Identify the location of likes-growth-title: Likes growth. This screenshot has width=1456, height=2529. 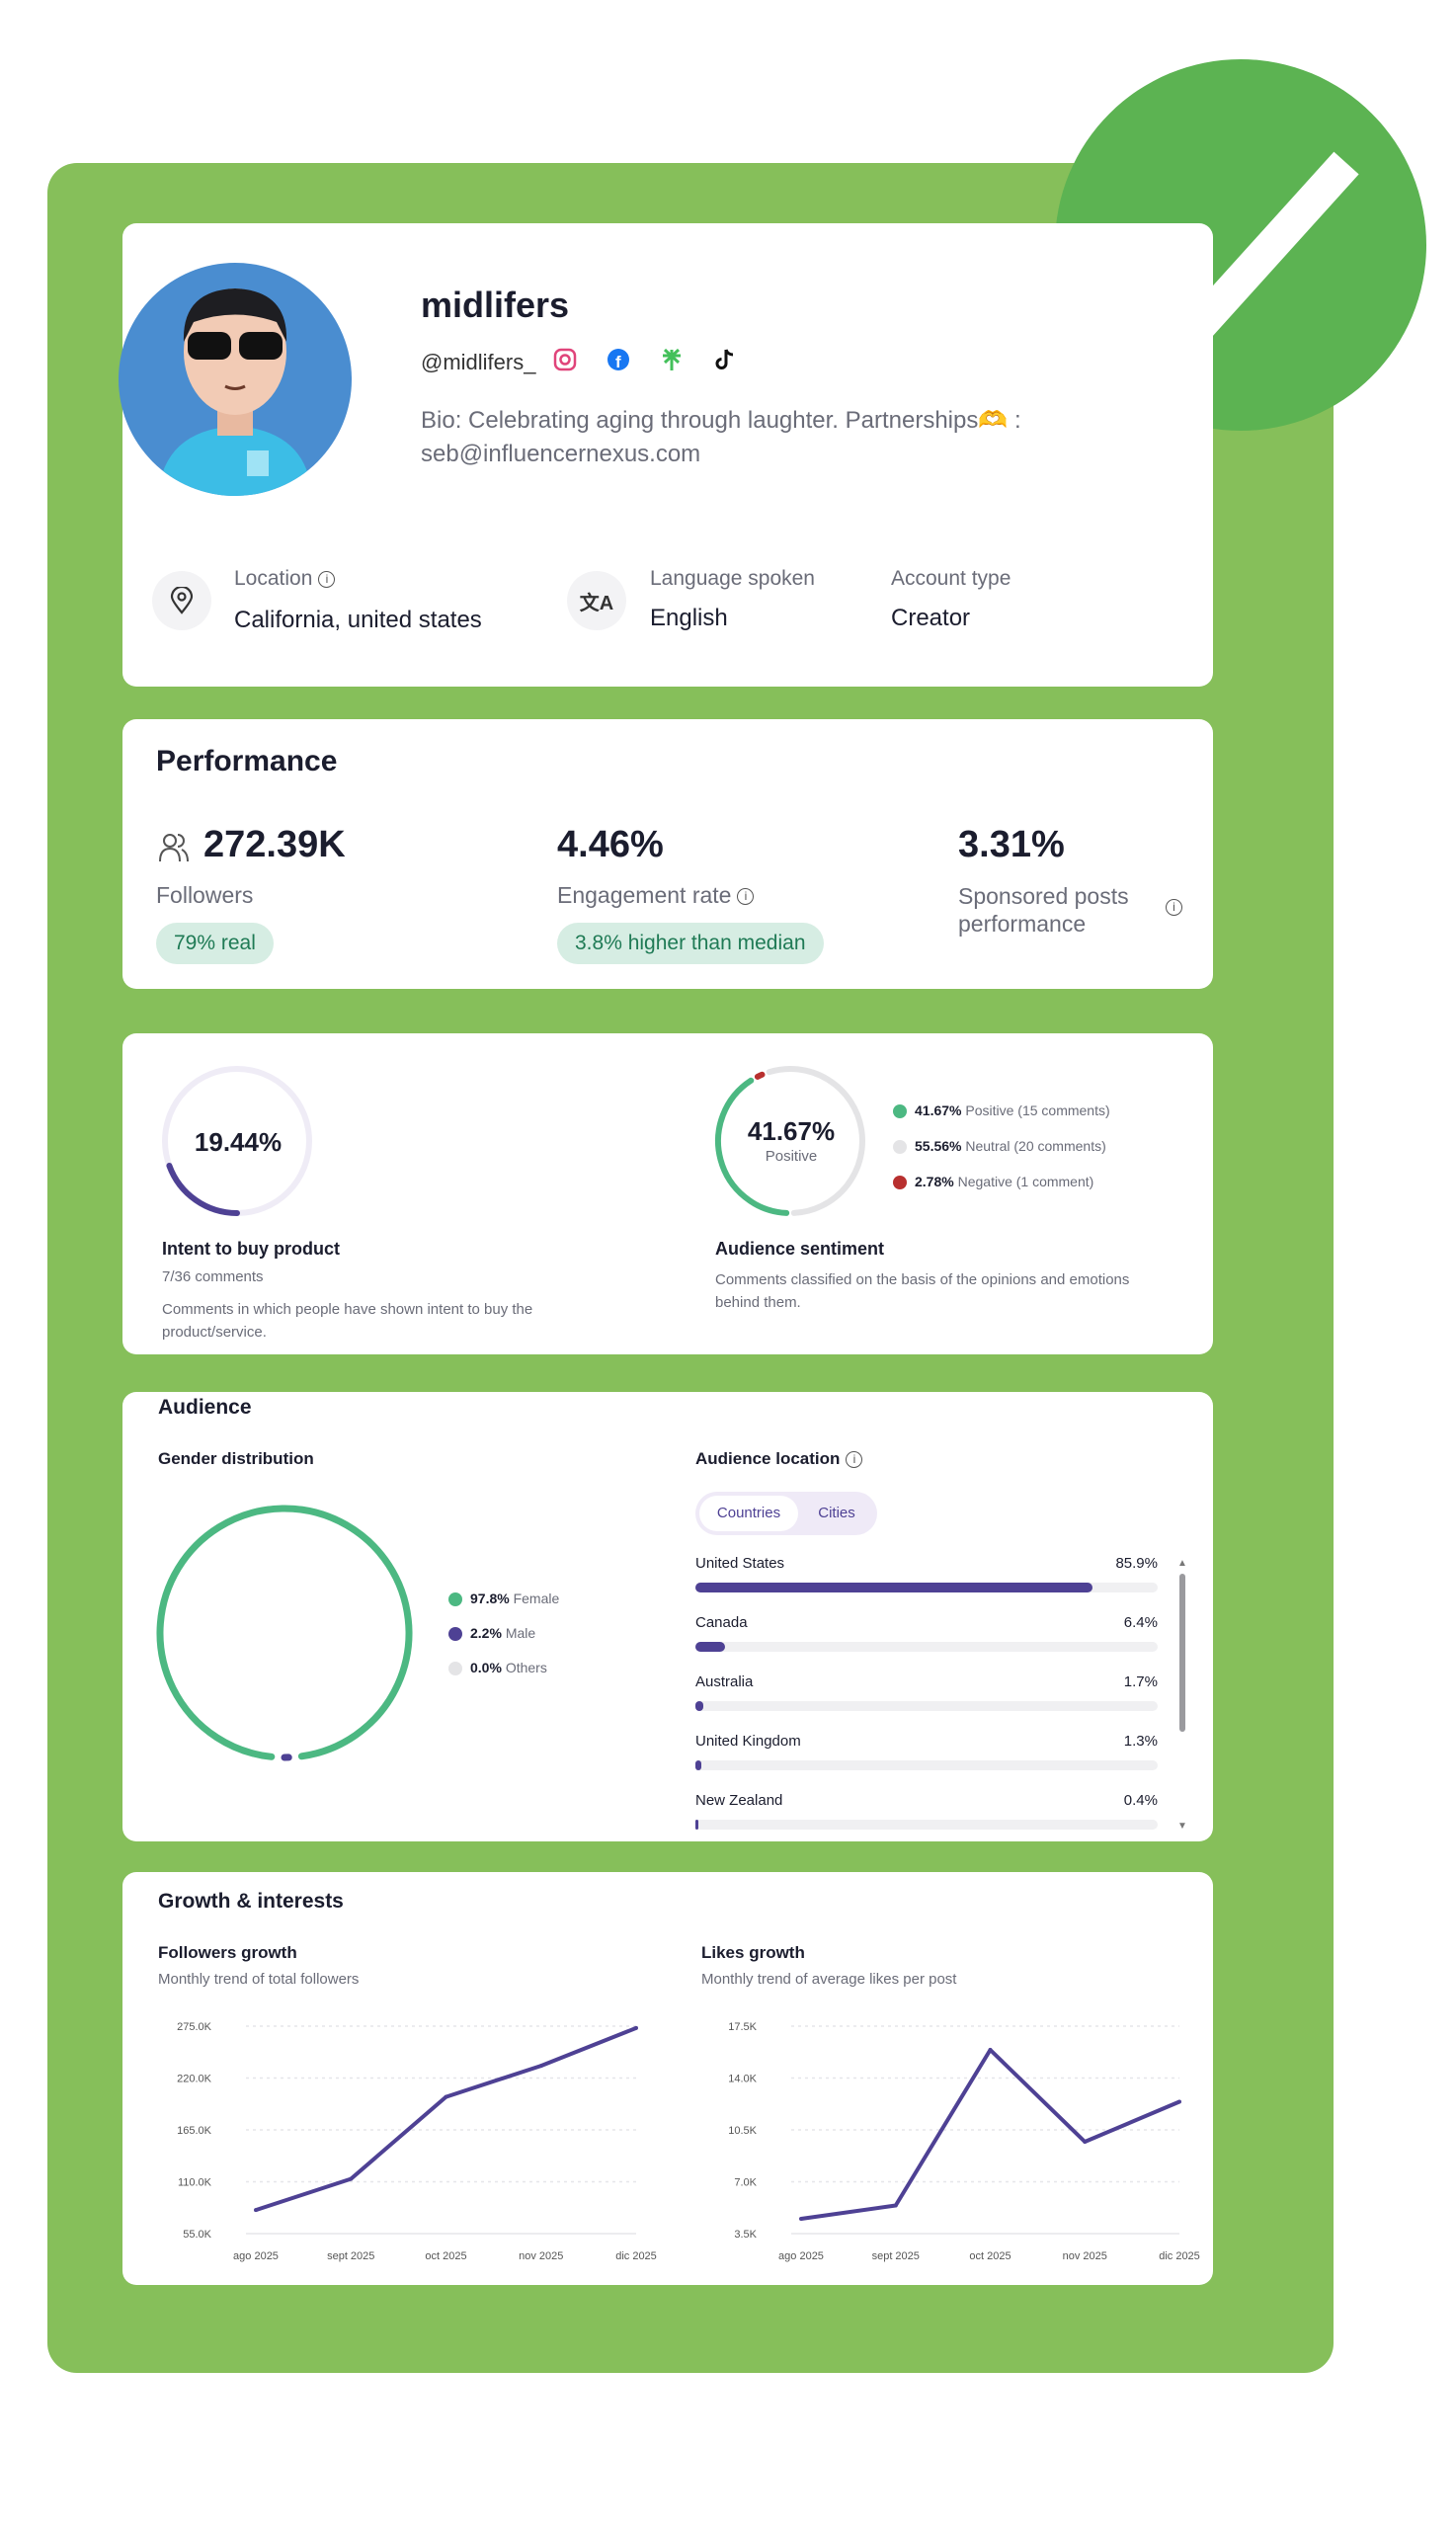
(753, 1952).